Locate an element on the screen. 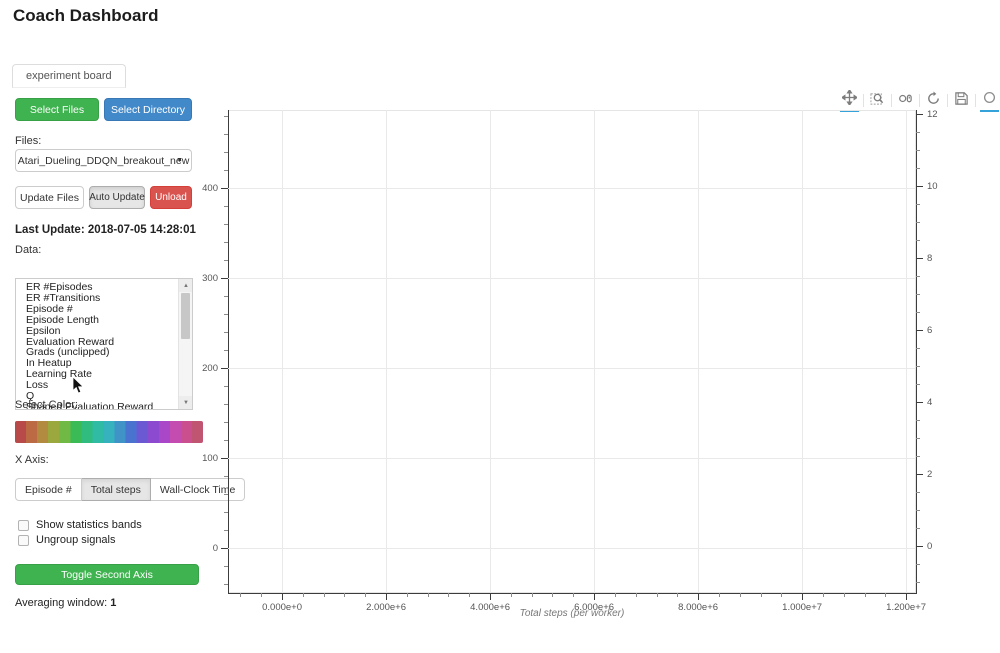  select-directory-button: Select Directory is located at coordinates (148, 109).